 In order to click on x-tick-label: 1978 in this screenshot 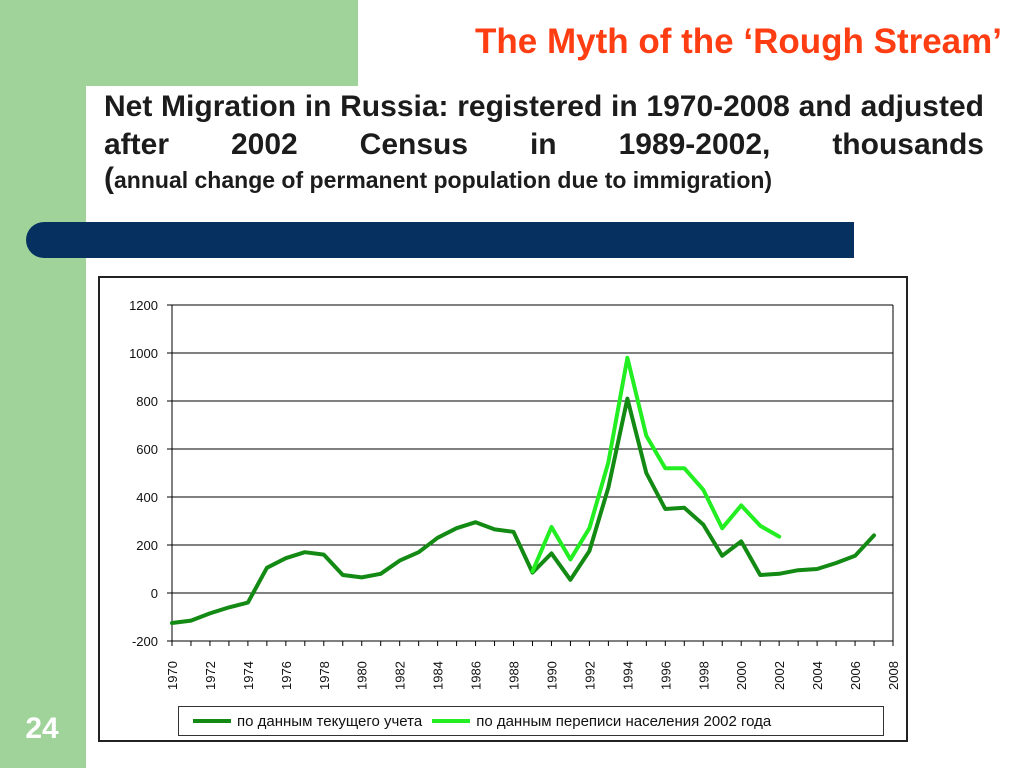, I will do `click(324, 675)`.